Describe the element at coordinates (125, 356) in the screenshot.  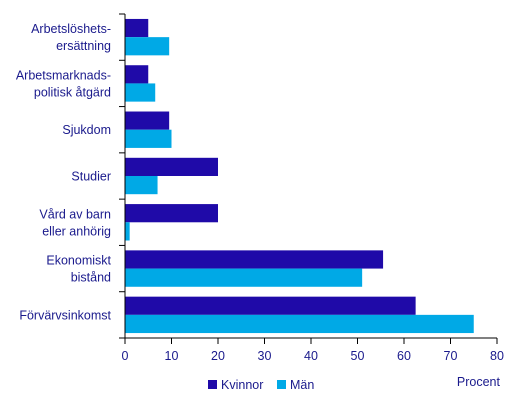
I see `x-tick-label: 0` at that location.